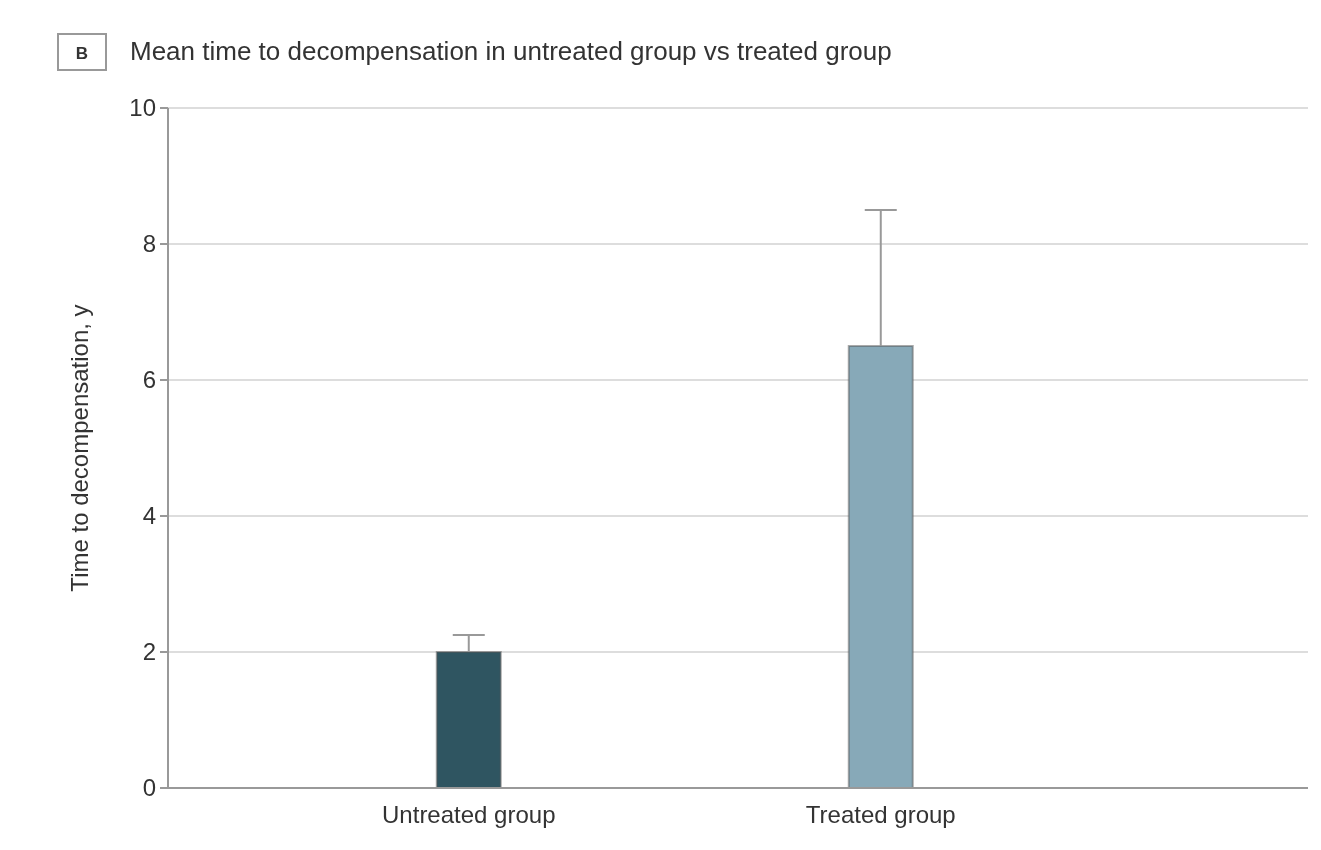 The width and height of the screenshot is (1321, 850). What do you see at coordinates (149, 380) in the screenshot?
I see `y-tick-label: 6` at bounding box center [149, 380].